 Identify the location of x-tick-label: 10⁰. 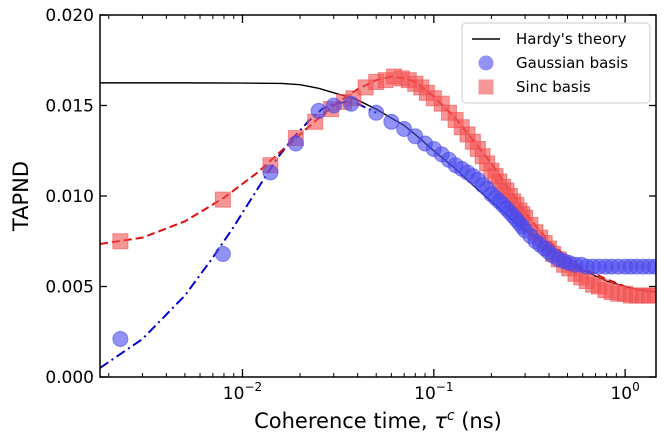
(624, 392).